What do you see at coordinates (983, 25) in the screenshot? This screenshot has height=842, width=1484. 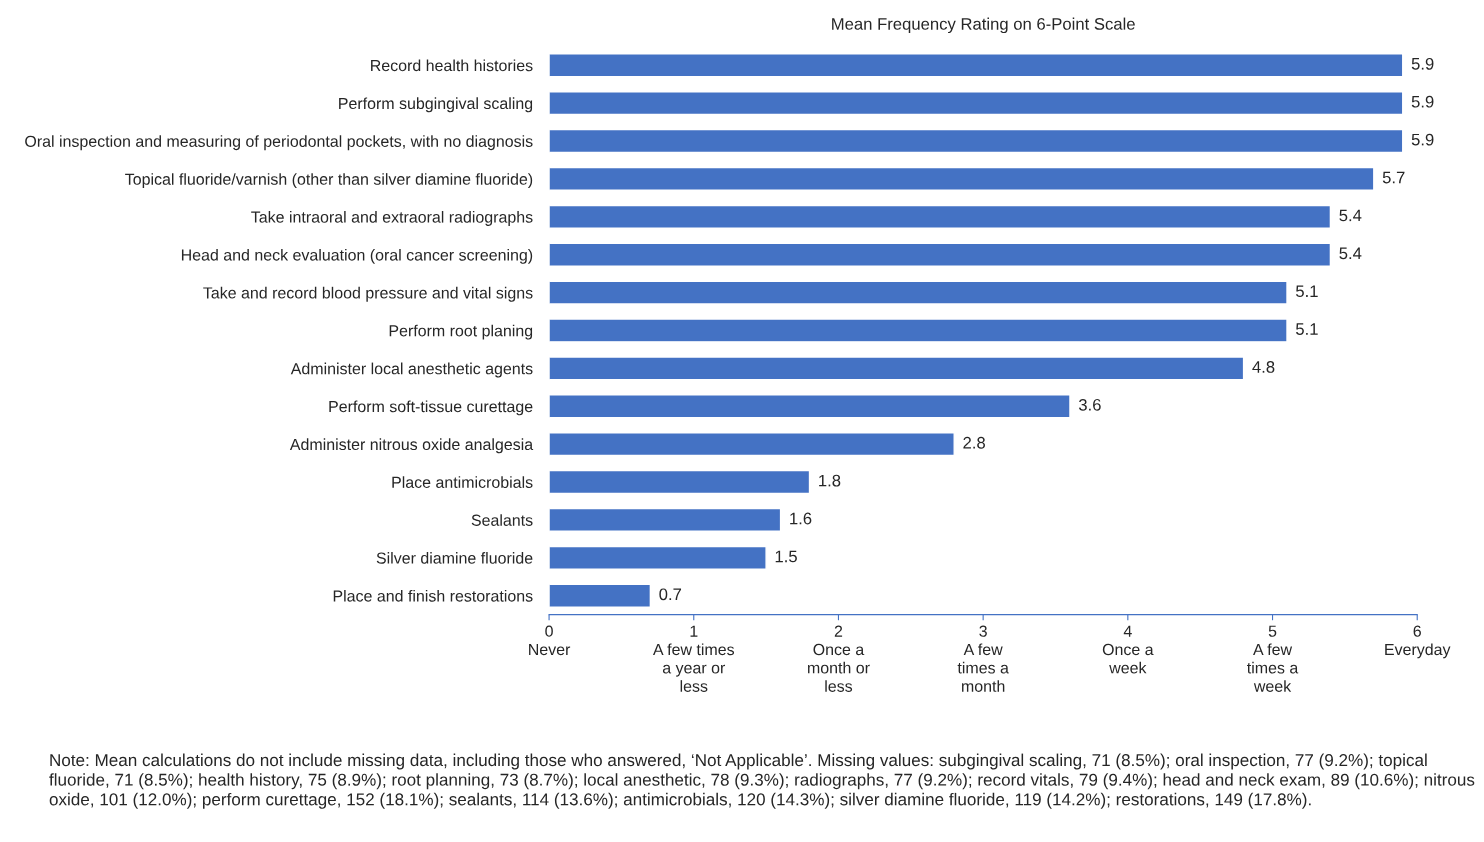 I see `chart-title: Mean Frequency Rating on 6-Point Scale` at bounding box center [983, 25].